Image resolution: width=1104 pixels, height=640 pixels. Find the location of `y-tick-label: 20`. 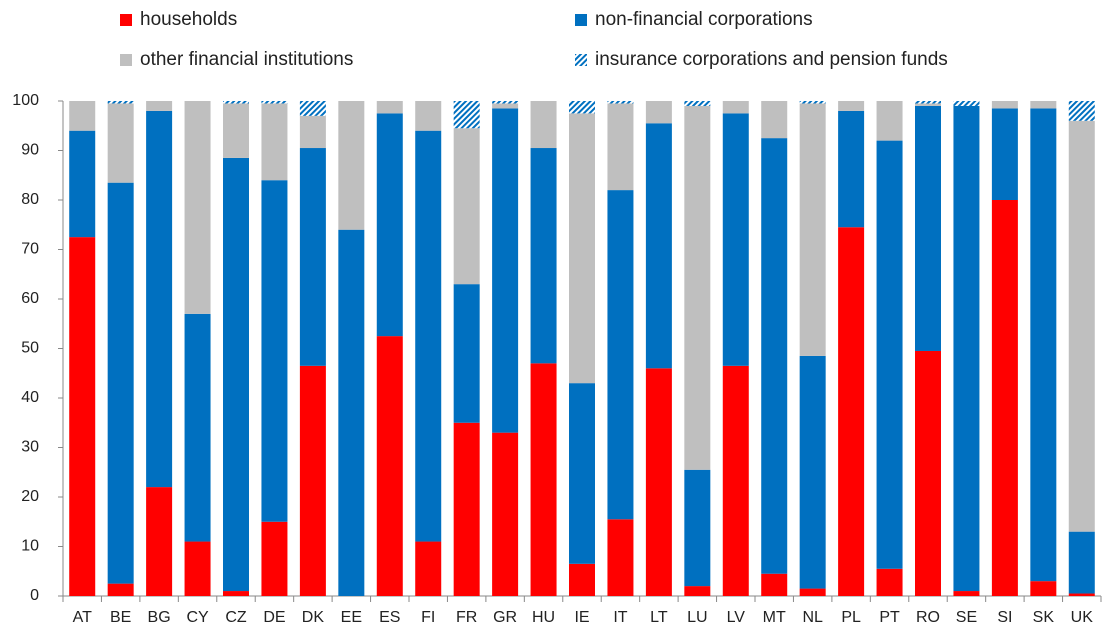

y-tick-label: 20 is located at coordinates (30, 496).